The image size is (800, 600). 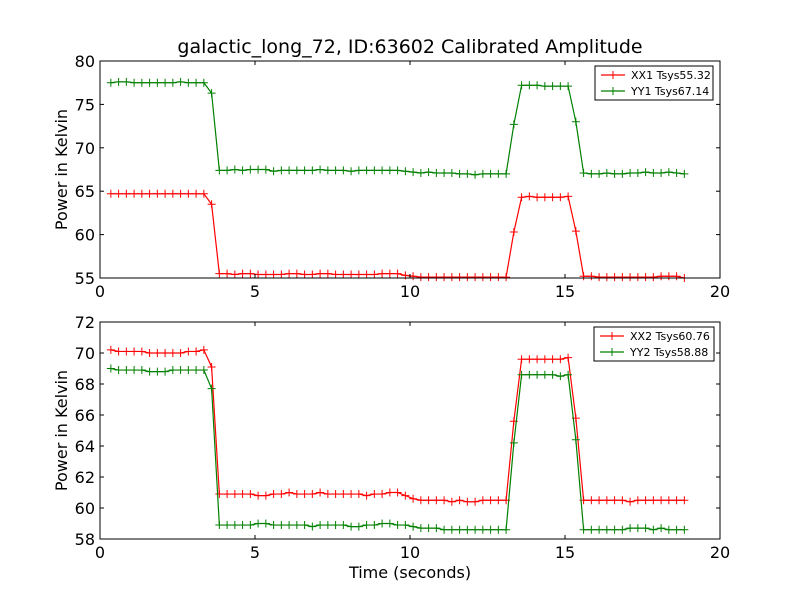 I want to click on y-axis-label: Power in Kelvin, so click(x=61, y=430).